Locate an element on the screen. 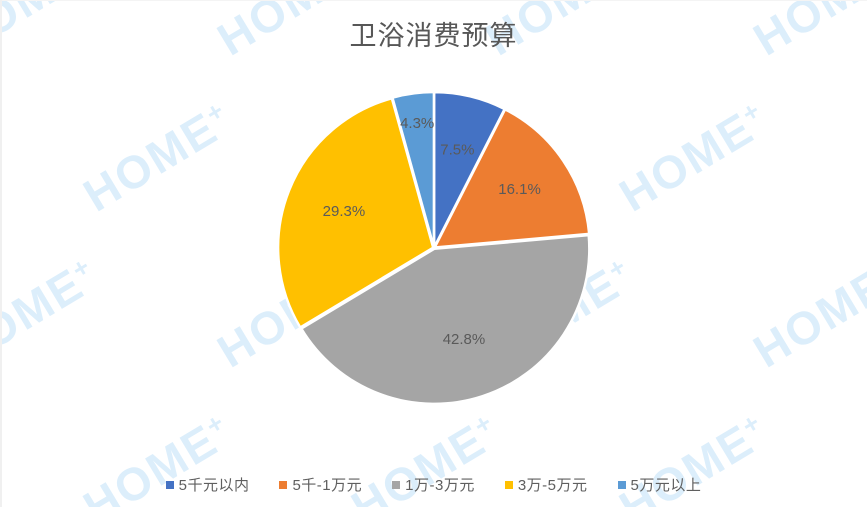 The height and width of the screenshot is (507, 867). chart-legend: 5千元以内 5千-1万元 1万-3万元 3万-5万元 5万元以上 is located at coordinates (433, 484).